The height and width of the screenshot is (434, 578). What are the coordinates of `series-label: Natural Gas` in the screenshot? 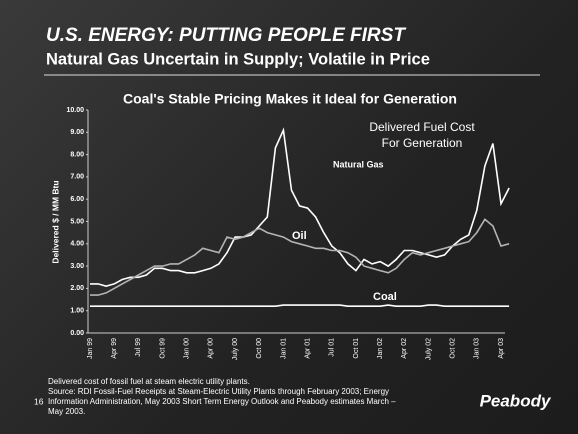 It's located at (358, 164).